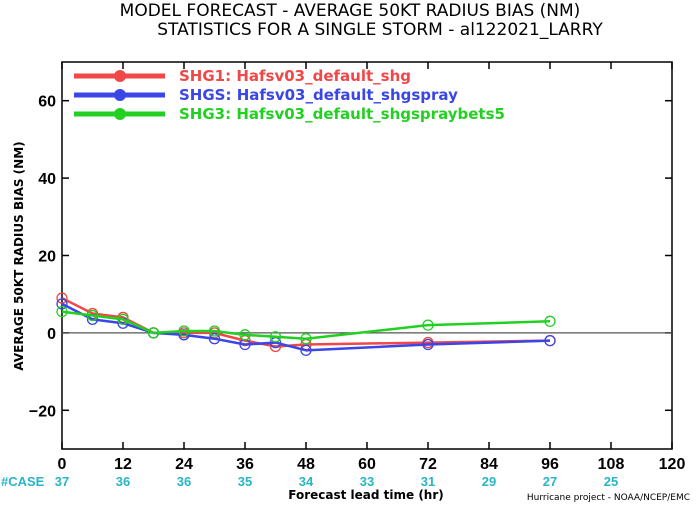 This screenshot has width=700, height=506. I want to click on y-tick-label: 40, so click(47, 179).